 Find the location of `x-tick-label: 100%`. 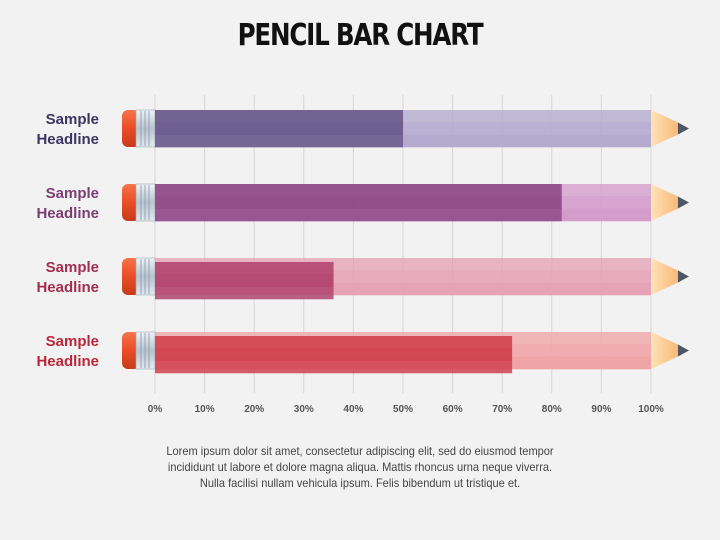

x-tick-label: 100% is located at coordinates (651, 409).